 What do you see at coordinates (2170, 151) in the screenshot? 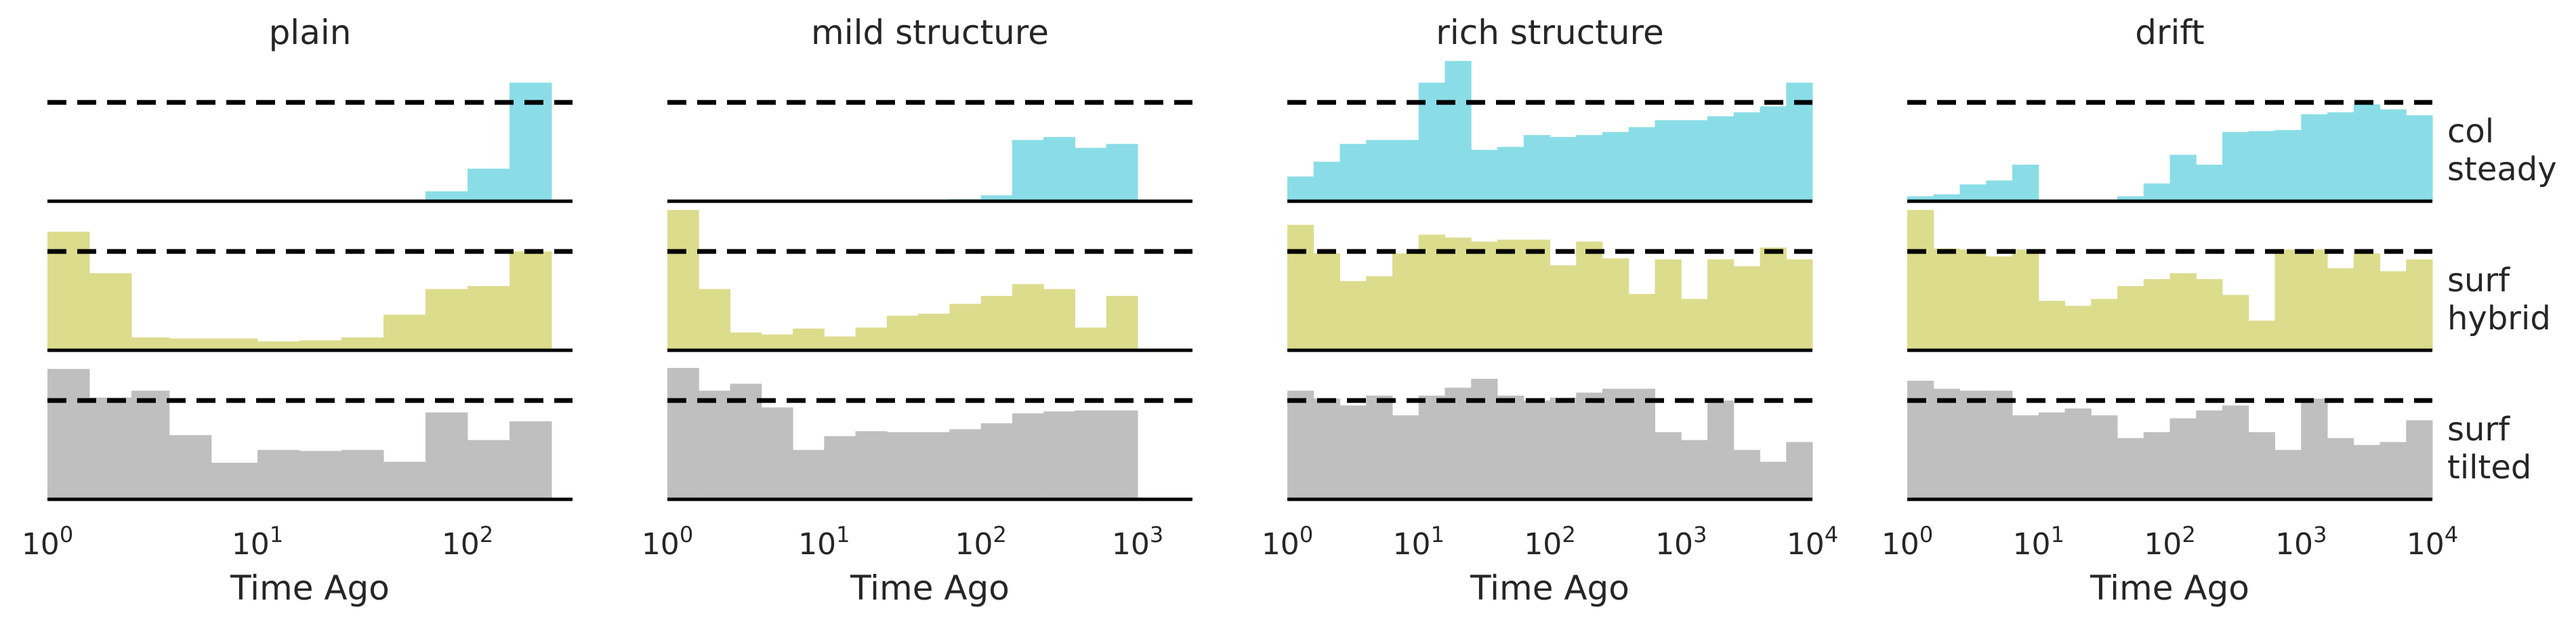
I see `row-col-steady` at bounding box center [2170, 151].